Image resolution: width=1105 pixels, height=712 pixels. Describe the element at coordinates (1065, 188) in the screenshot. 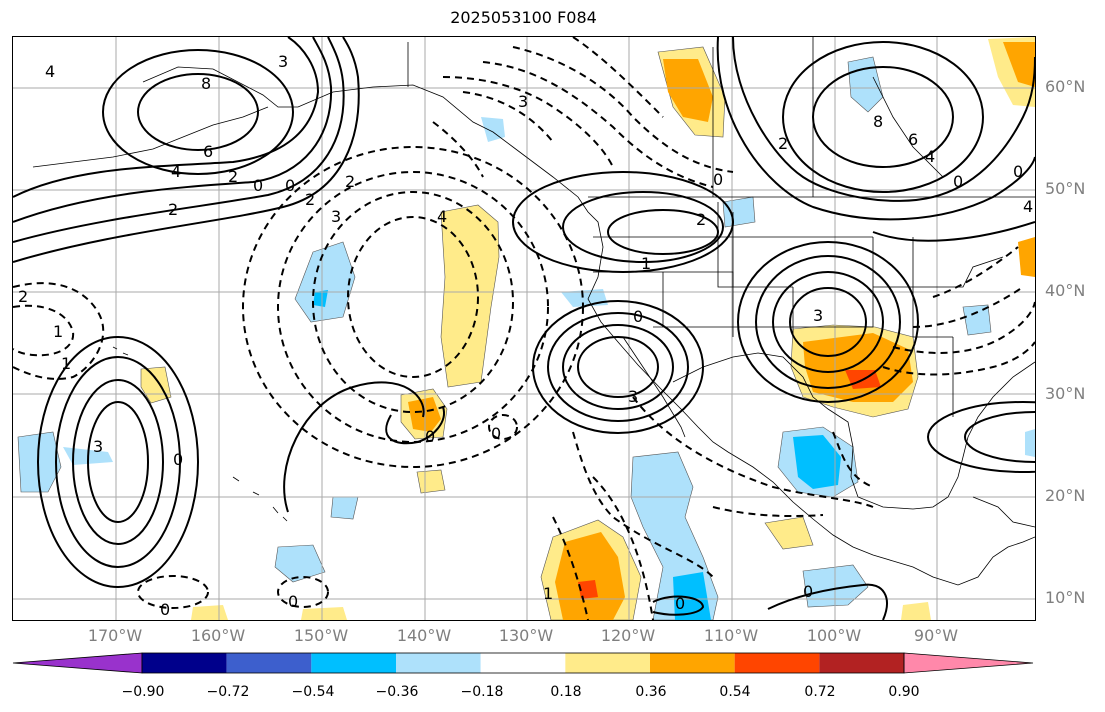

I see `lat-label: 50°N` at that location.